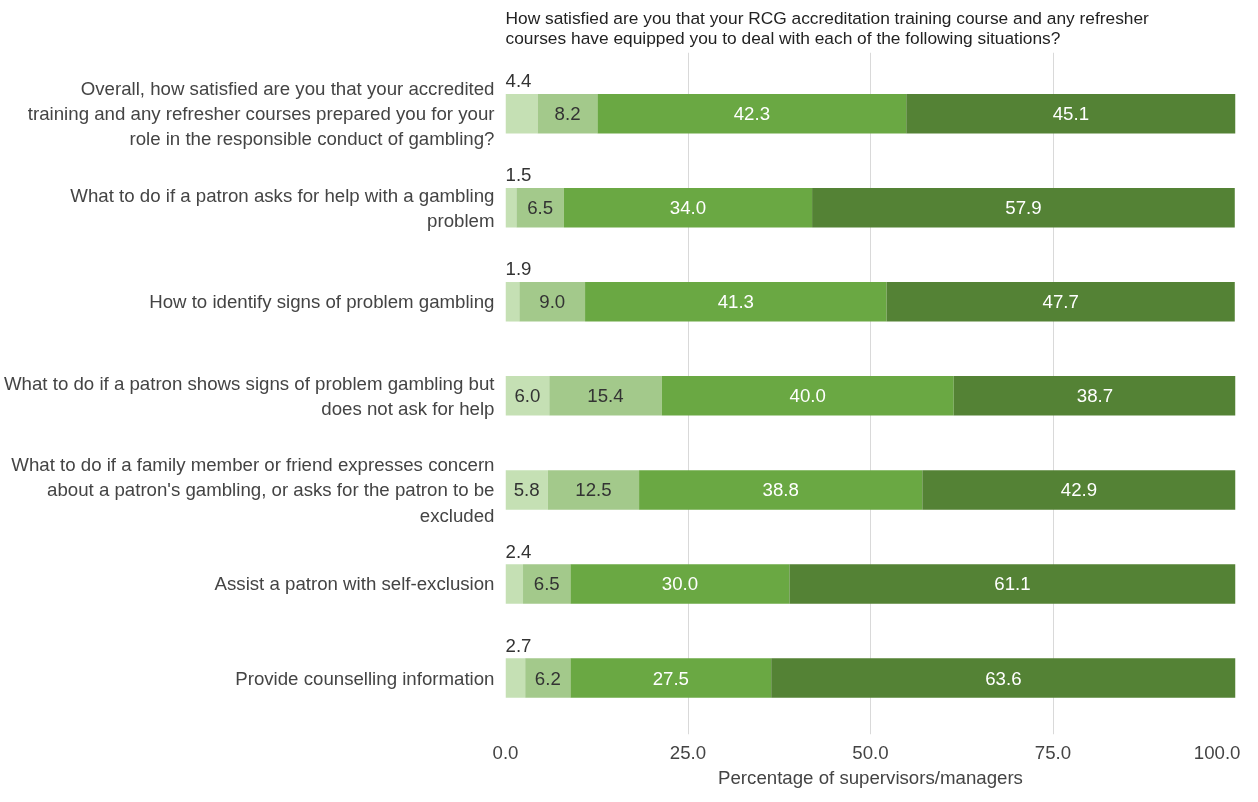  Describe the element at coordinates (870, 777) in the screenshot. I see `x-axis-title: Percentage of supervisors/managers` at that location.